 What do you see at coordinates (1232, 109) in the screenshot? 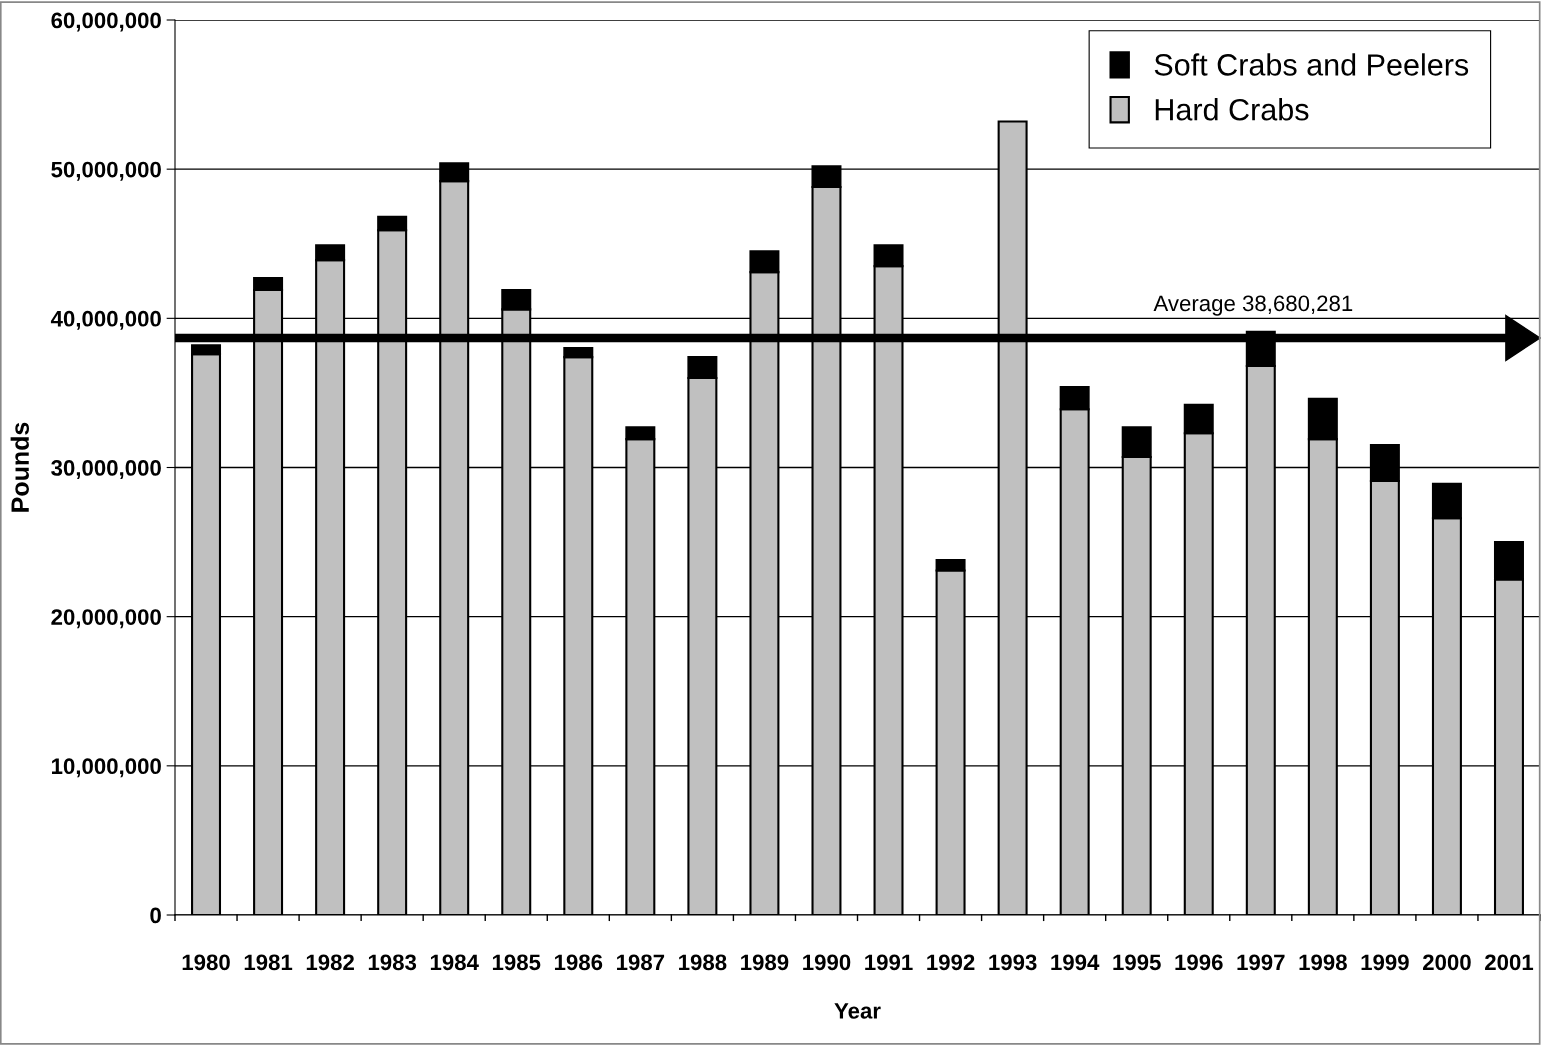
I see `legend-label: Hard Crabs` at bounding box center [1232, 109].